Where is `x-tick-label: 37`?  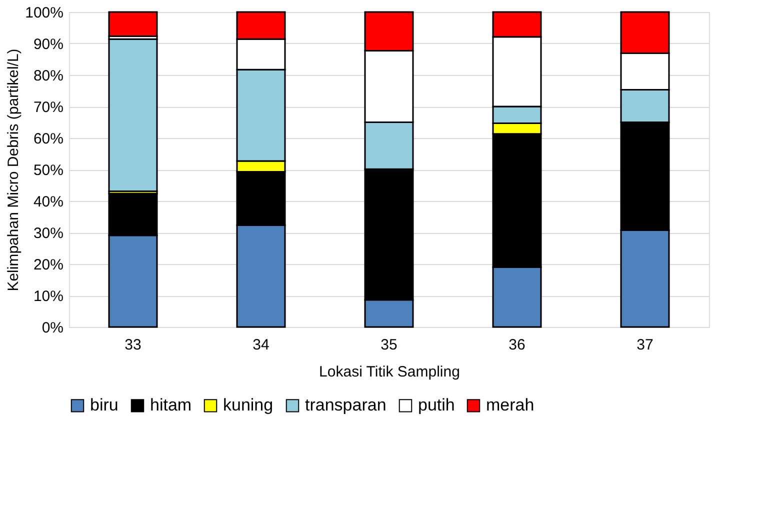 x-tick-label: 37 is located at coordinates (645, 345).